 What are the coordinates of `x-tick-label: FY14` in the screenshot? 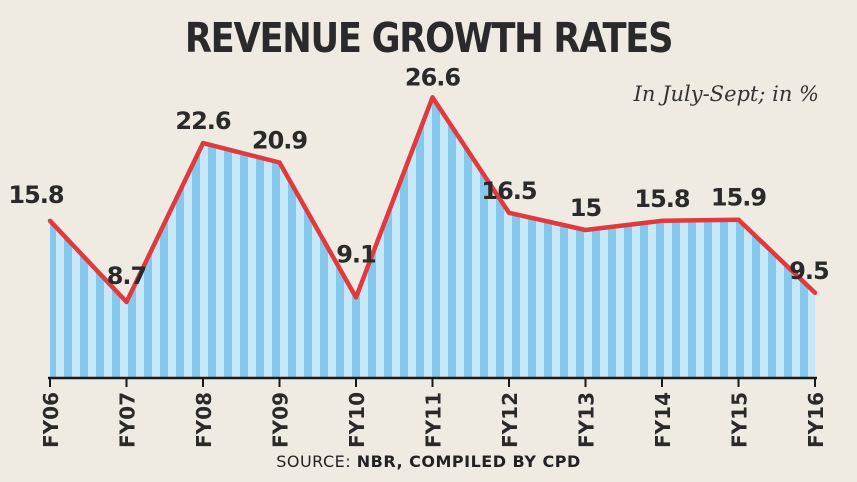 It's located at (663, 420).